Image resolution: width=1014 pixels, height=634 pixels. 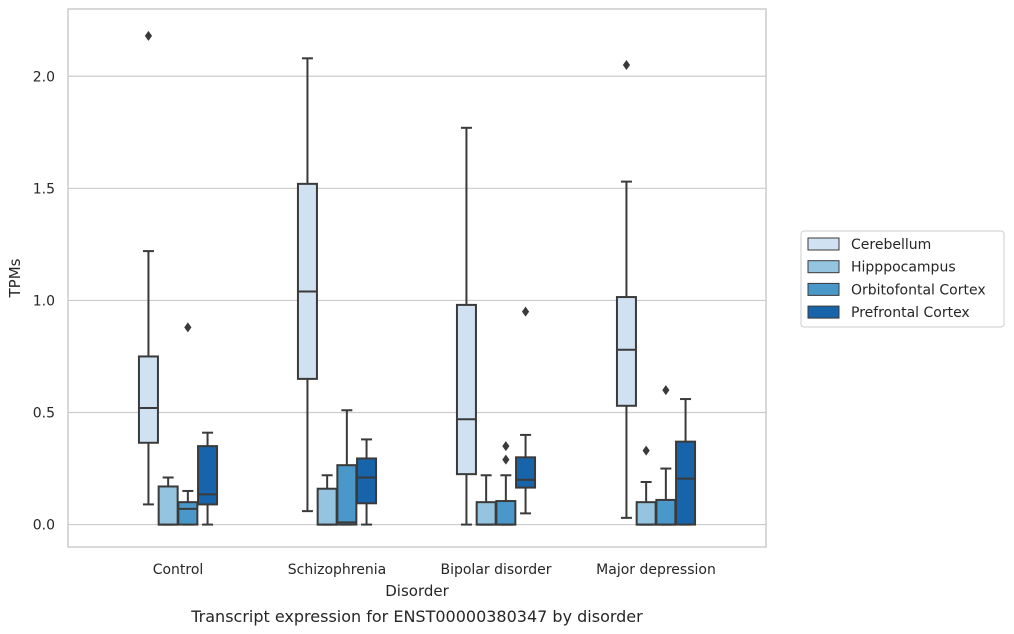 What do you see at coordinates (918, 290) in the screenshot?
I see `legend-label: Orbitofontal Cortex` at bounding box center [918, 290].